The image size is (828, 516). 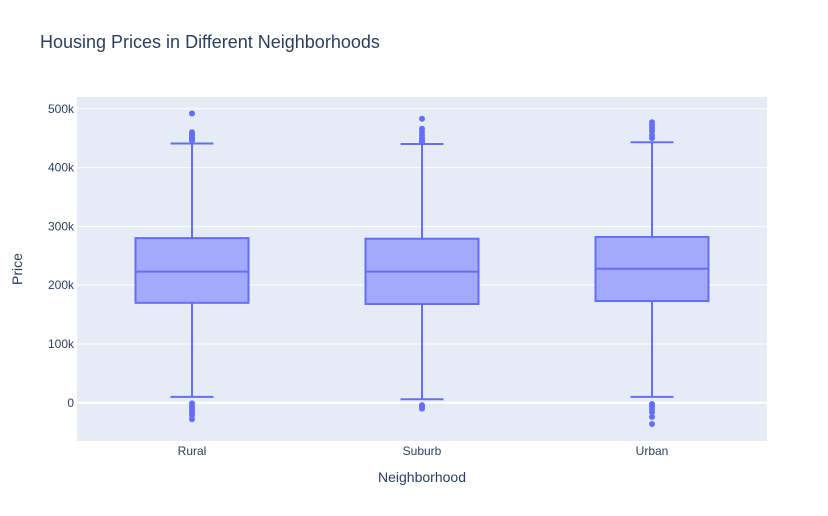 I want to click on y-tick-label: 300k, so click(x=61, y=226).